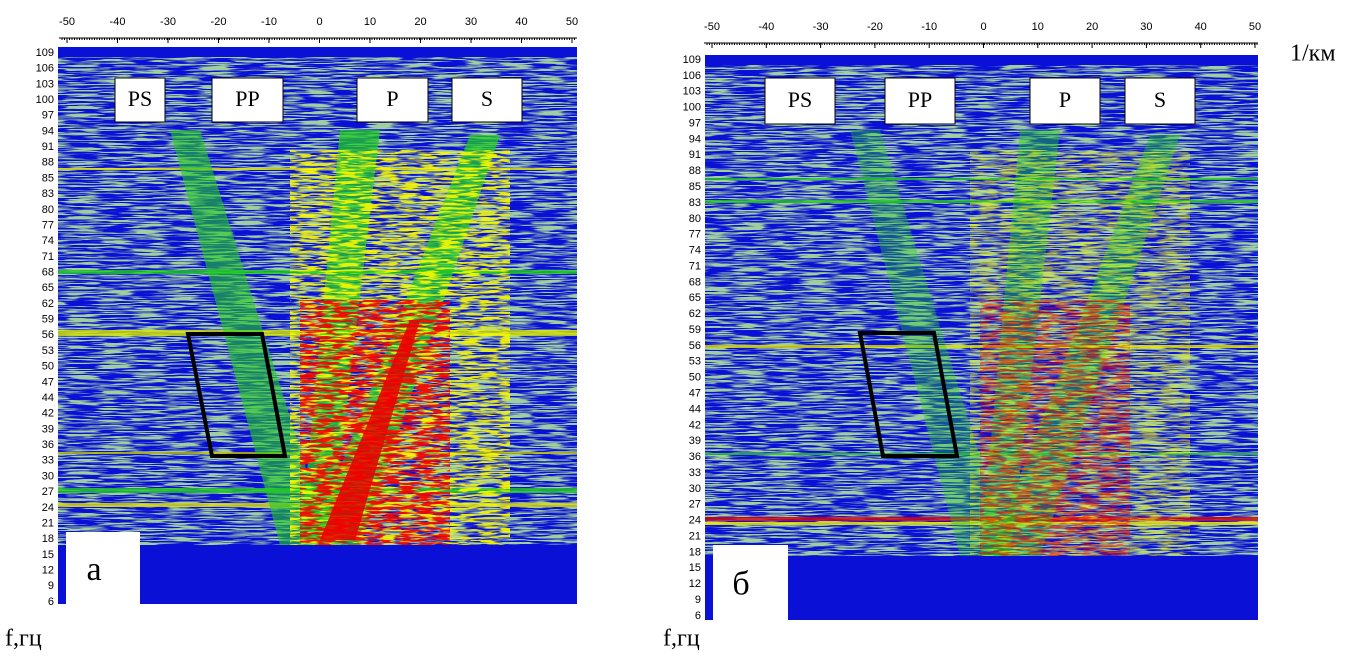 This screenshot has width=1350, height=659. What do you see at coordinates (93, 569) in the screenshot?
I see `panel-letter: а` at bounding box center [93, 569].